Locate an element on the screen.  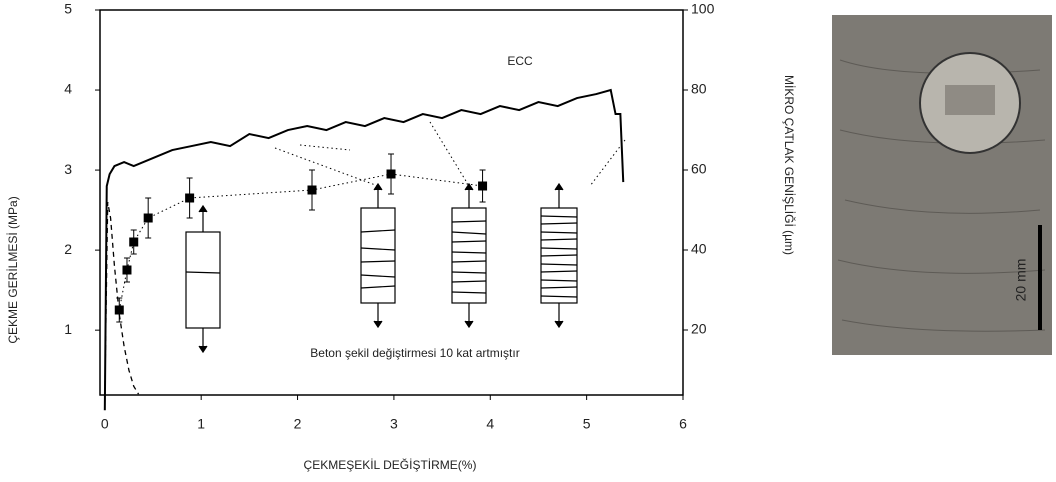
scale-label: 20 mm is located at coordinates (1021, 280).